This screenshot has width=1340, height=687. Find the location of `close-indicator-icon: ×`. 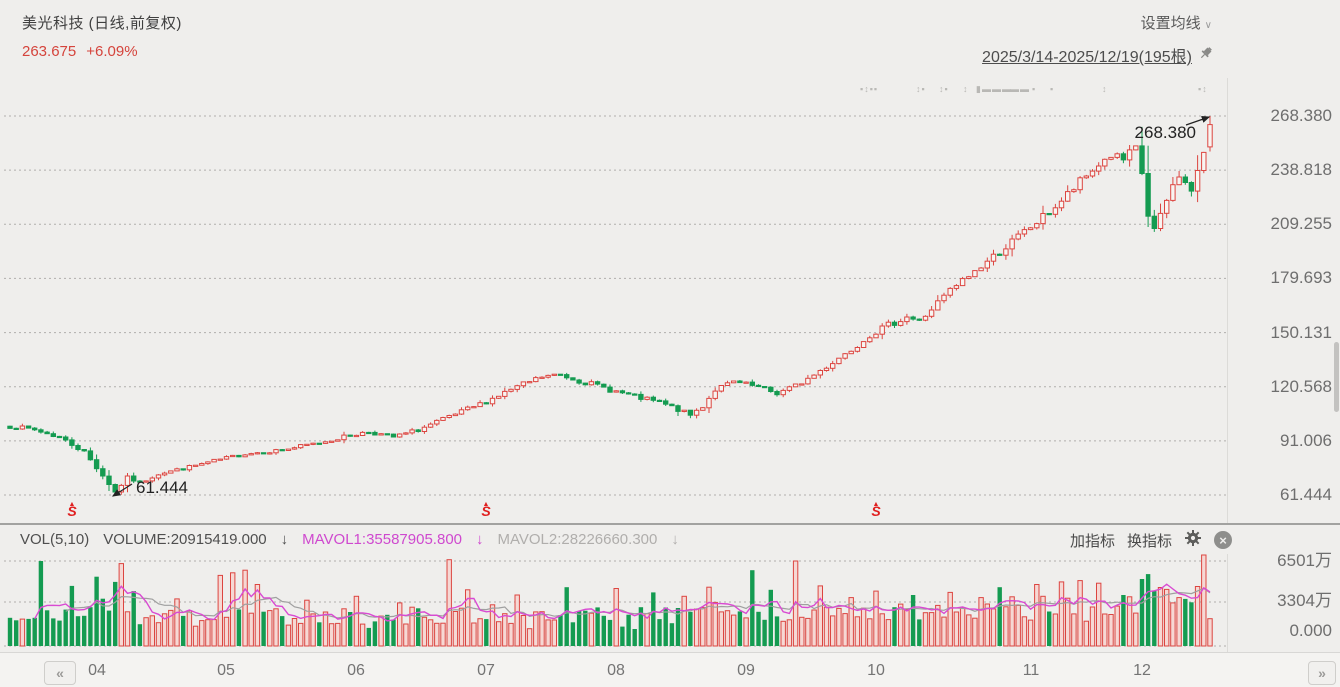

close-indicator-icon: × is located at coordinates (1223, 540).